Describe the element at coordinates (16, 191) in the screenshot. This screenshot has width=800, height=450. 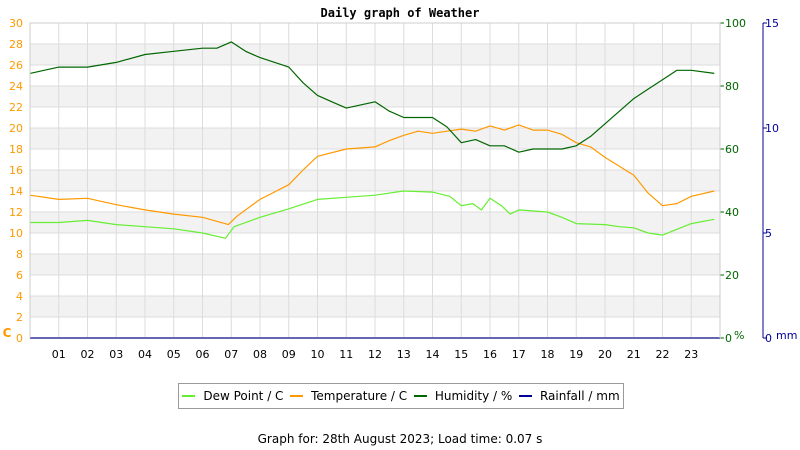
I see `temperature-tick-label: 14` at that location.